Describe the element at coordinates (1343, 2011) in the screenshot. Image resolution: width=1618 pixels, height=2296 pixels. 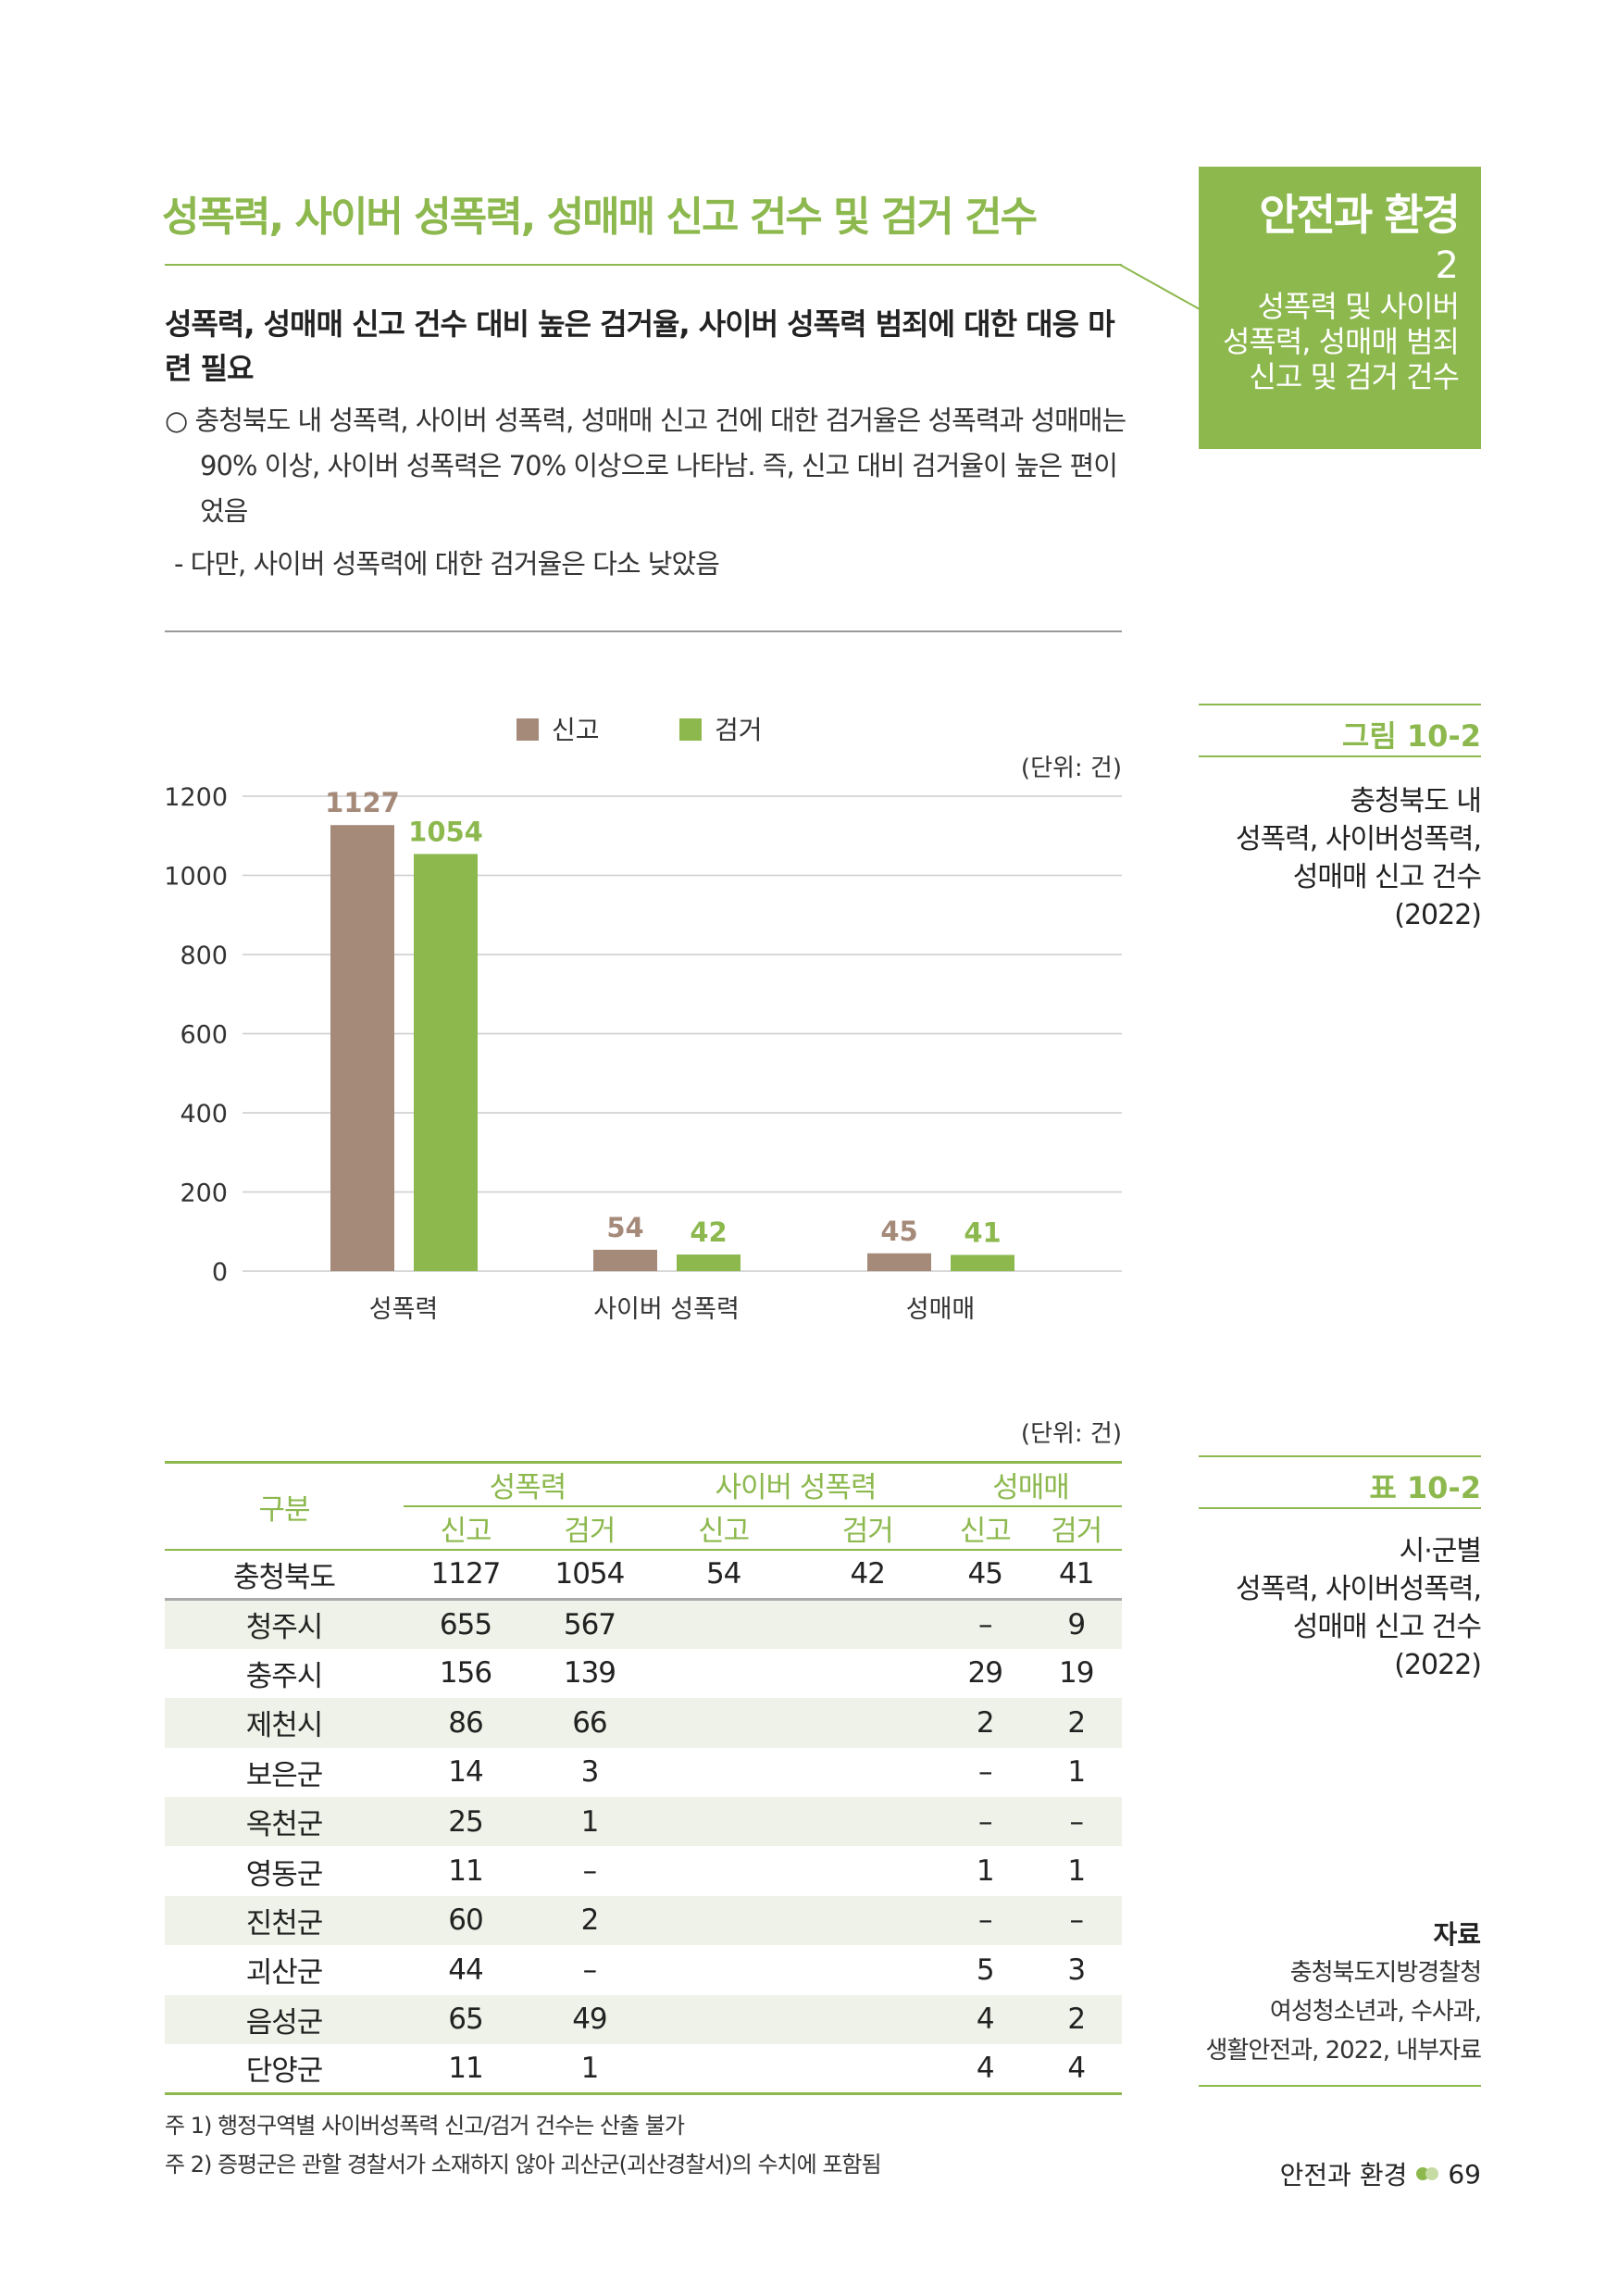
I see `source-text: 충청북도지방경찰청 여성청소년과, 수사과, 생활안전과, 2022, 내부자료` at that location.